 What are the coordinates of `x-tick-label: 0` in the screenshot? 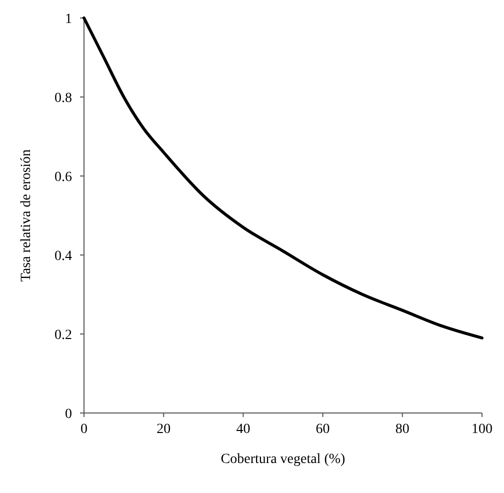 It's located at (84, 429).